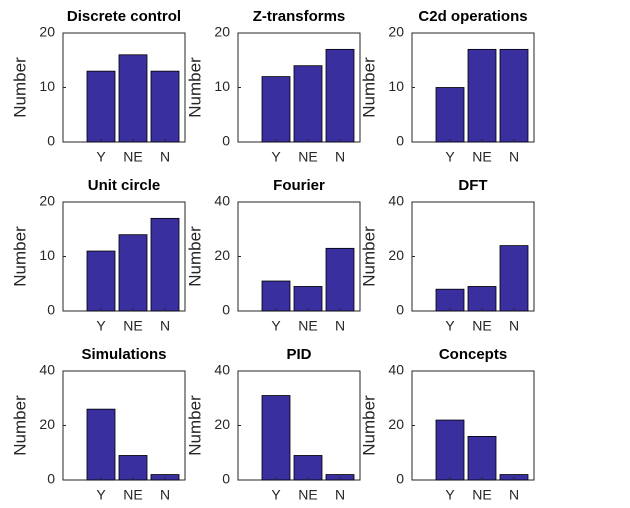 This screenshot has width=630, height=508. I want to click on subplot-title: DFT, so click(472, 185).